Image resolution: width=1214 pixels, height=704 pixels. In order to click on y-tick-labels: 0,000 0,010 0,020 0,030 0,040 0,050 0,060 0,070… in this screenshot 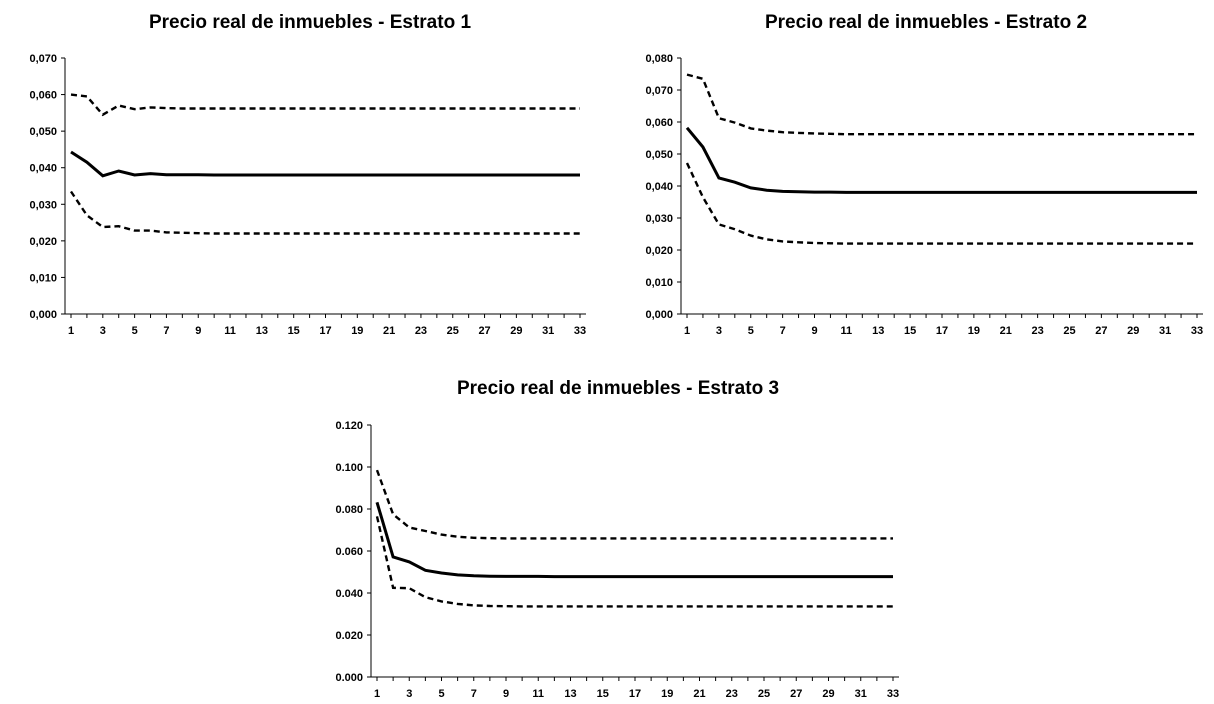, I will do `click(659, 187)`.